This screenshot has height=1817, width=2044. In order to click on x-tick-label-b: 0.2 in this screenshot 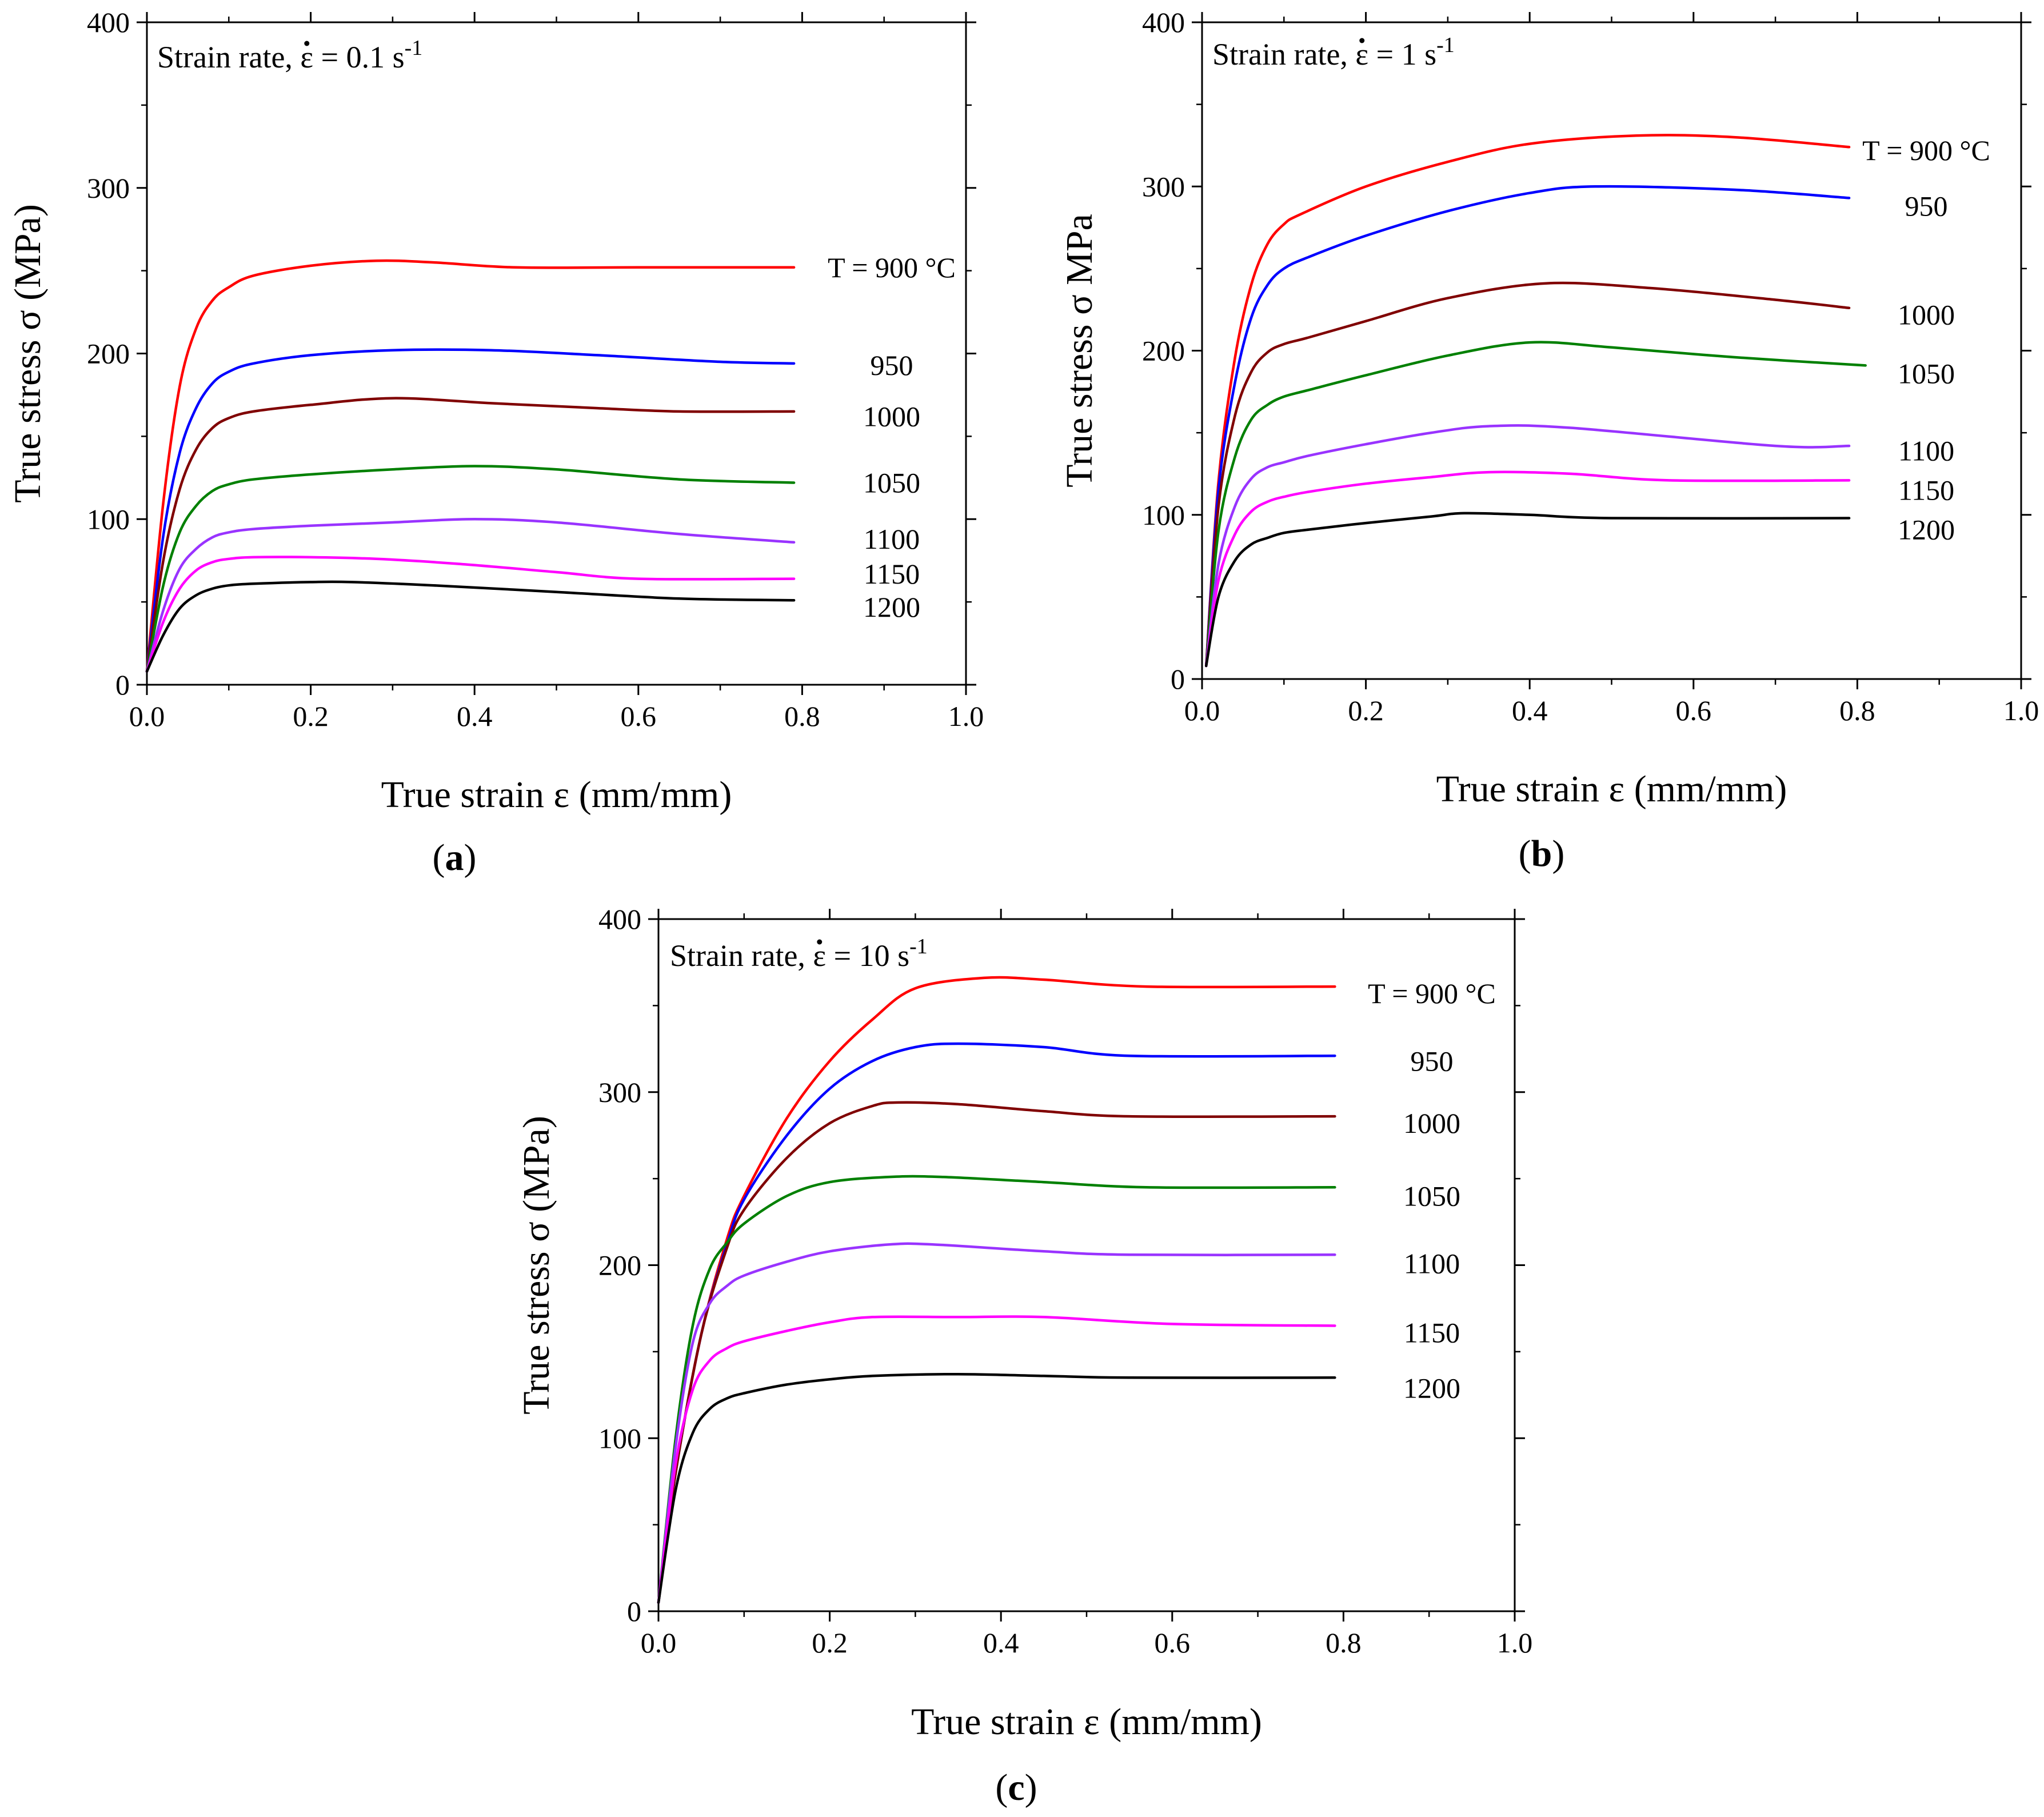, I will do `click(1366, 710)`.